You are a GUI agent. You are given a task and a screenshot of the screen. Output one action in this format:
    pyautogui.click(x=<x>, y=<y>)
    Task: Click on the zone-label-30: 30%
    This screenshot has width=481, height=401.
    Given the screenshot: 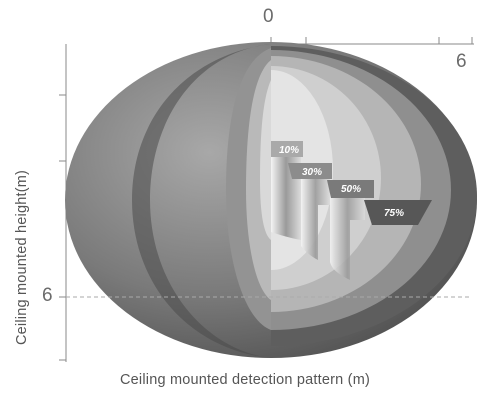 What is the action you would take?
    pyautogui.click(x=312, y=172)
    